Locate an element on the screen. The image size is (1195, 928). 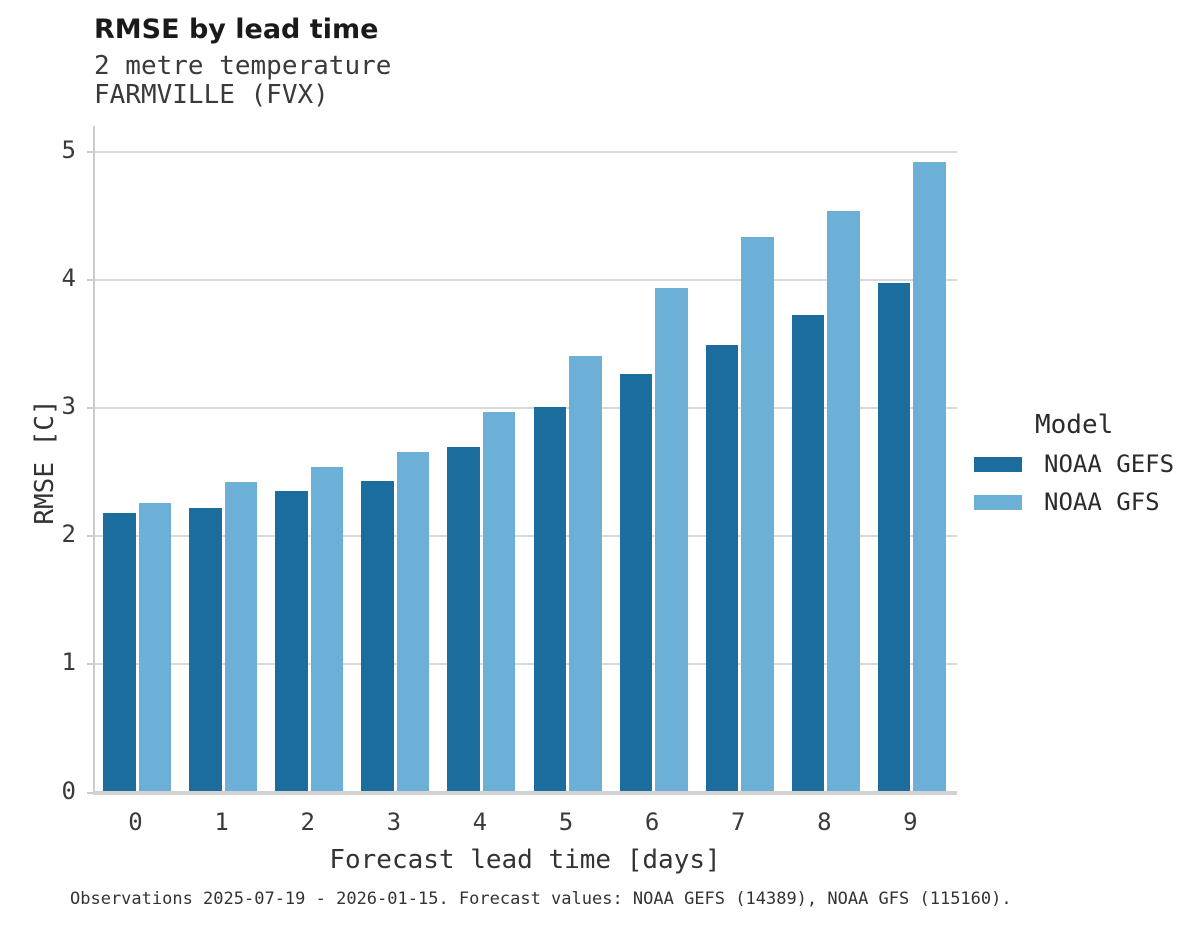
x-tick-label: 4 is located at coordinates (480, 822).